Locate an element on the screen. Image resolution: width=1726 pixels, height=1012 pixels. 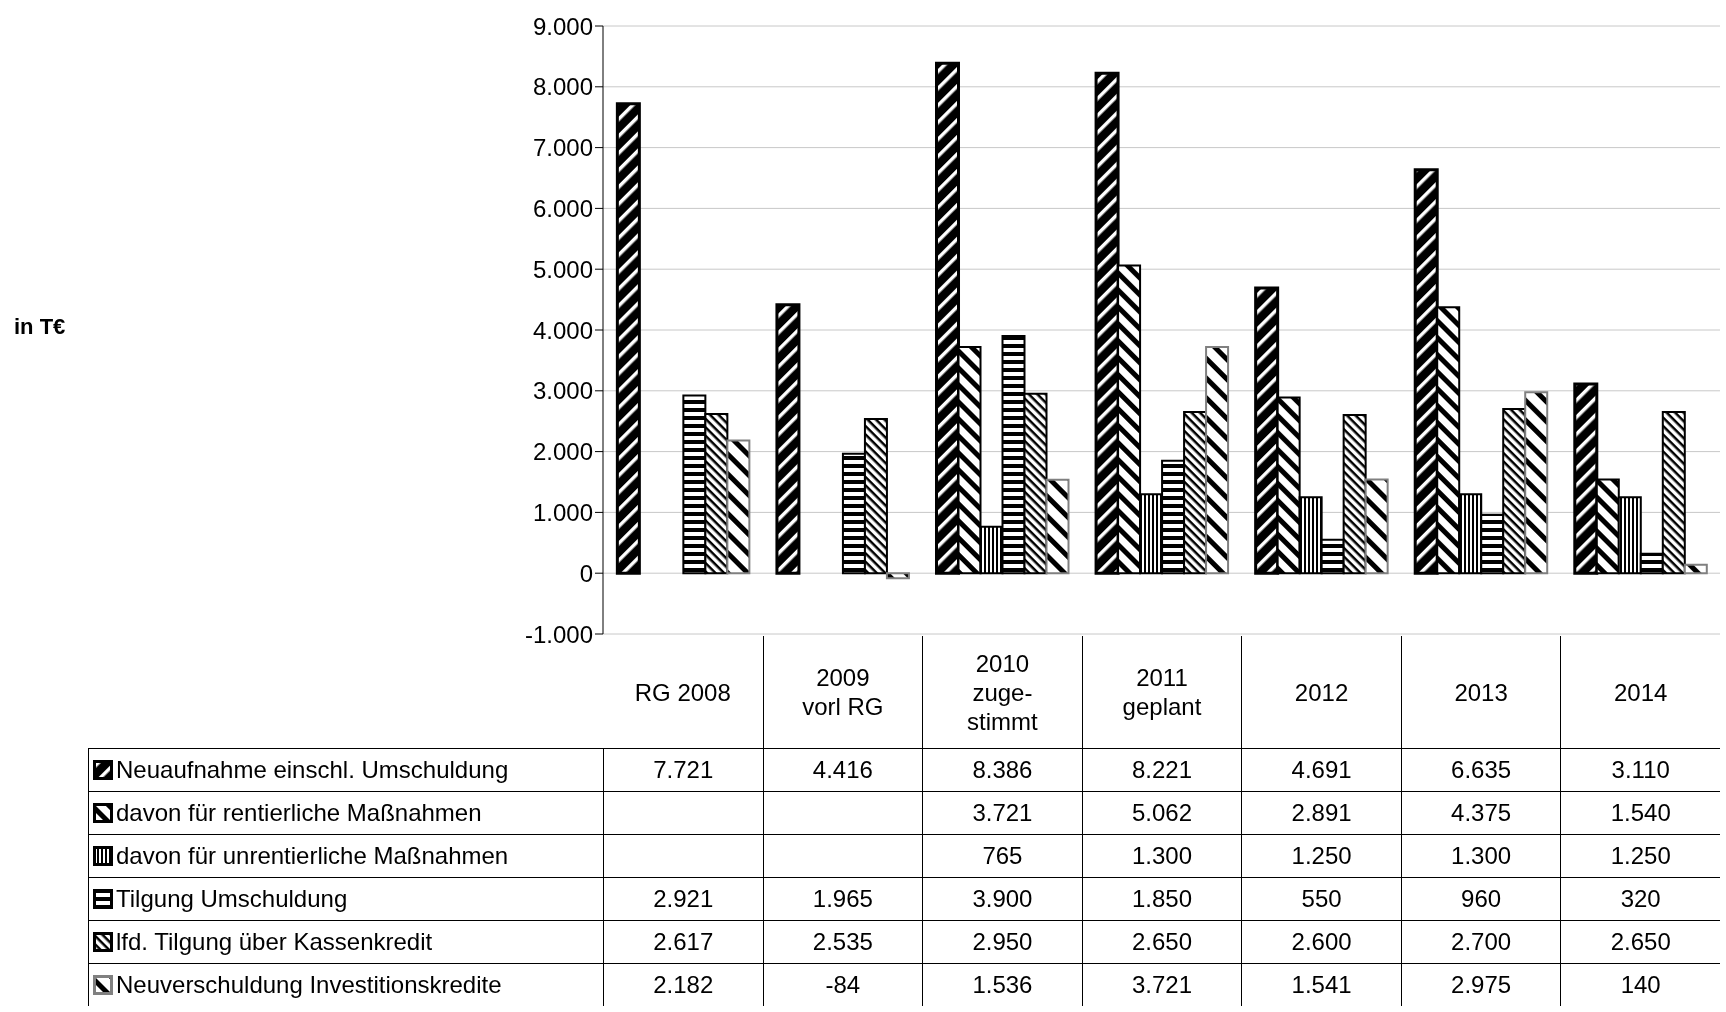
y-tick-label: 4.000 is located at coordinates (562, 330).